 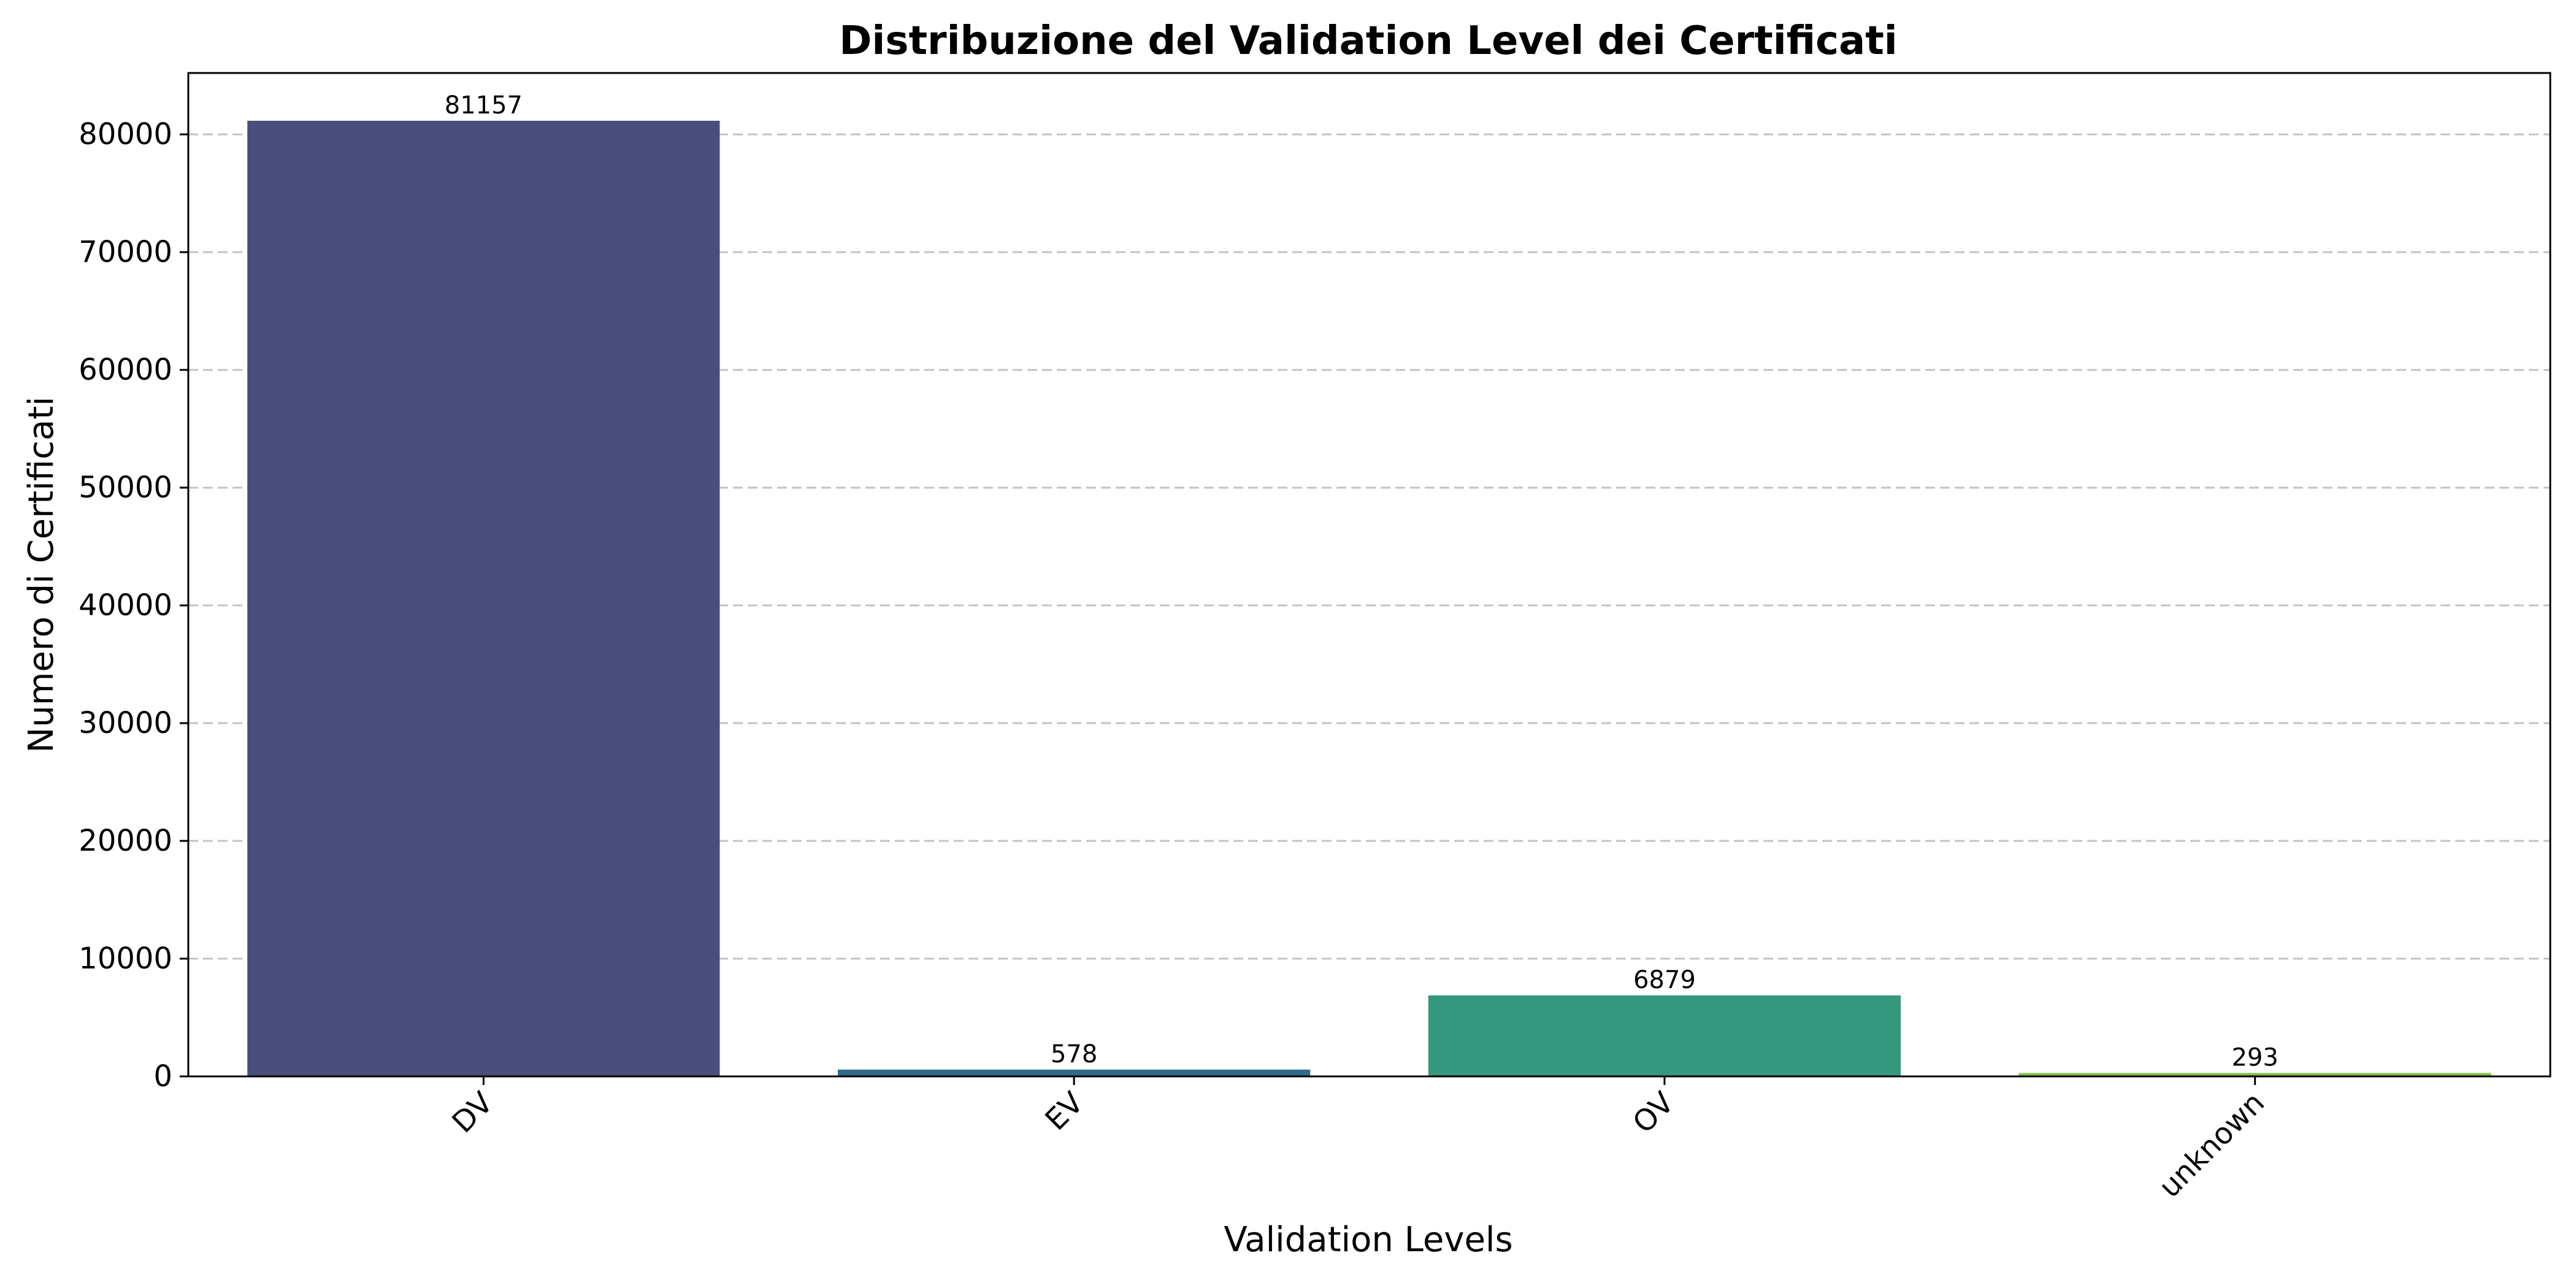 I want to click on data-label: 6879, so click(x=1664, y=980).